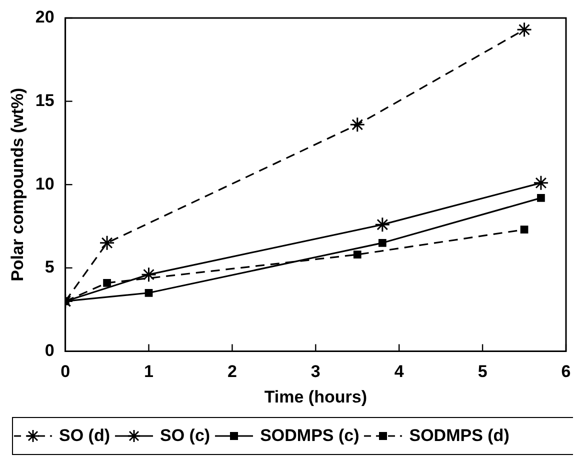 The height and width of the screenshot is (463, 580). Describe the element at coordinates (315, 396) in the screenshot. I see `x-axis-title: Time (hours)` at that location.